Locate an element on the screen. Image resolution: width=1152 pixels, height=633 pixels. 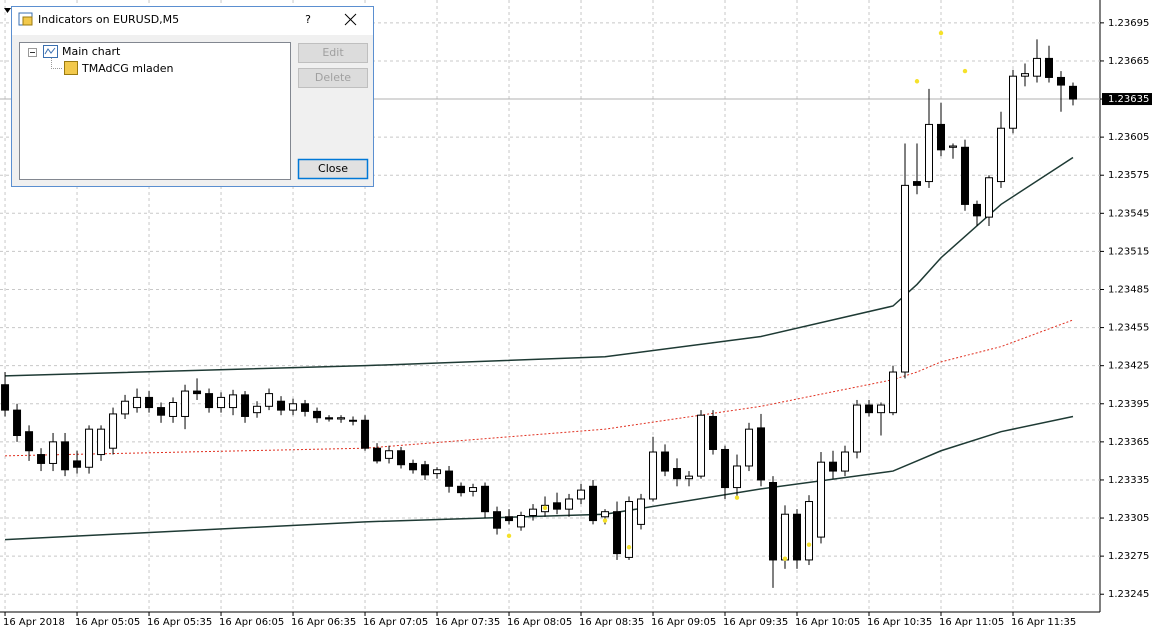
tree-connector is located at coordinates (57, 63).